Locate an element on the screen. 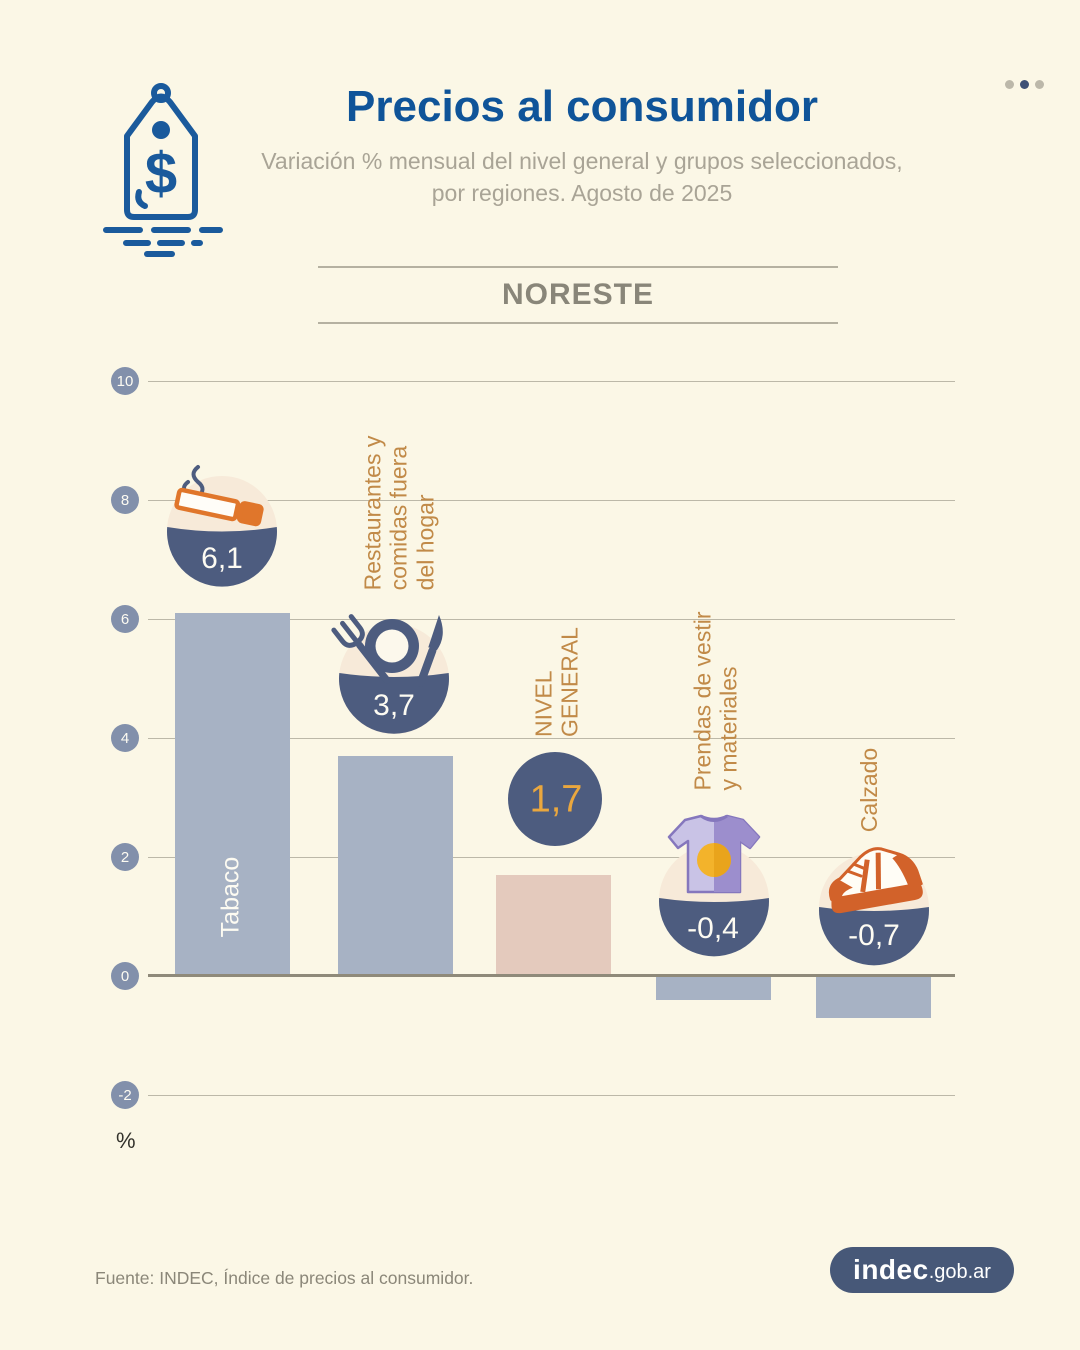 Image resolution: width=1080 pixels, height=1350 pixels. ytick-4: 4 is located at coordinates (125, 738).